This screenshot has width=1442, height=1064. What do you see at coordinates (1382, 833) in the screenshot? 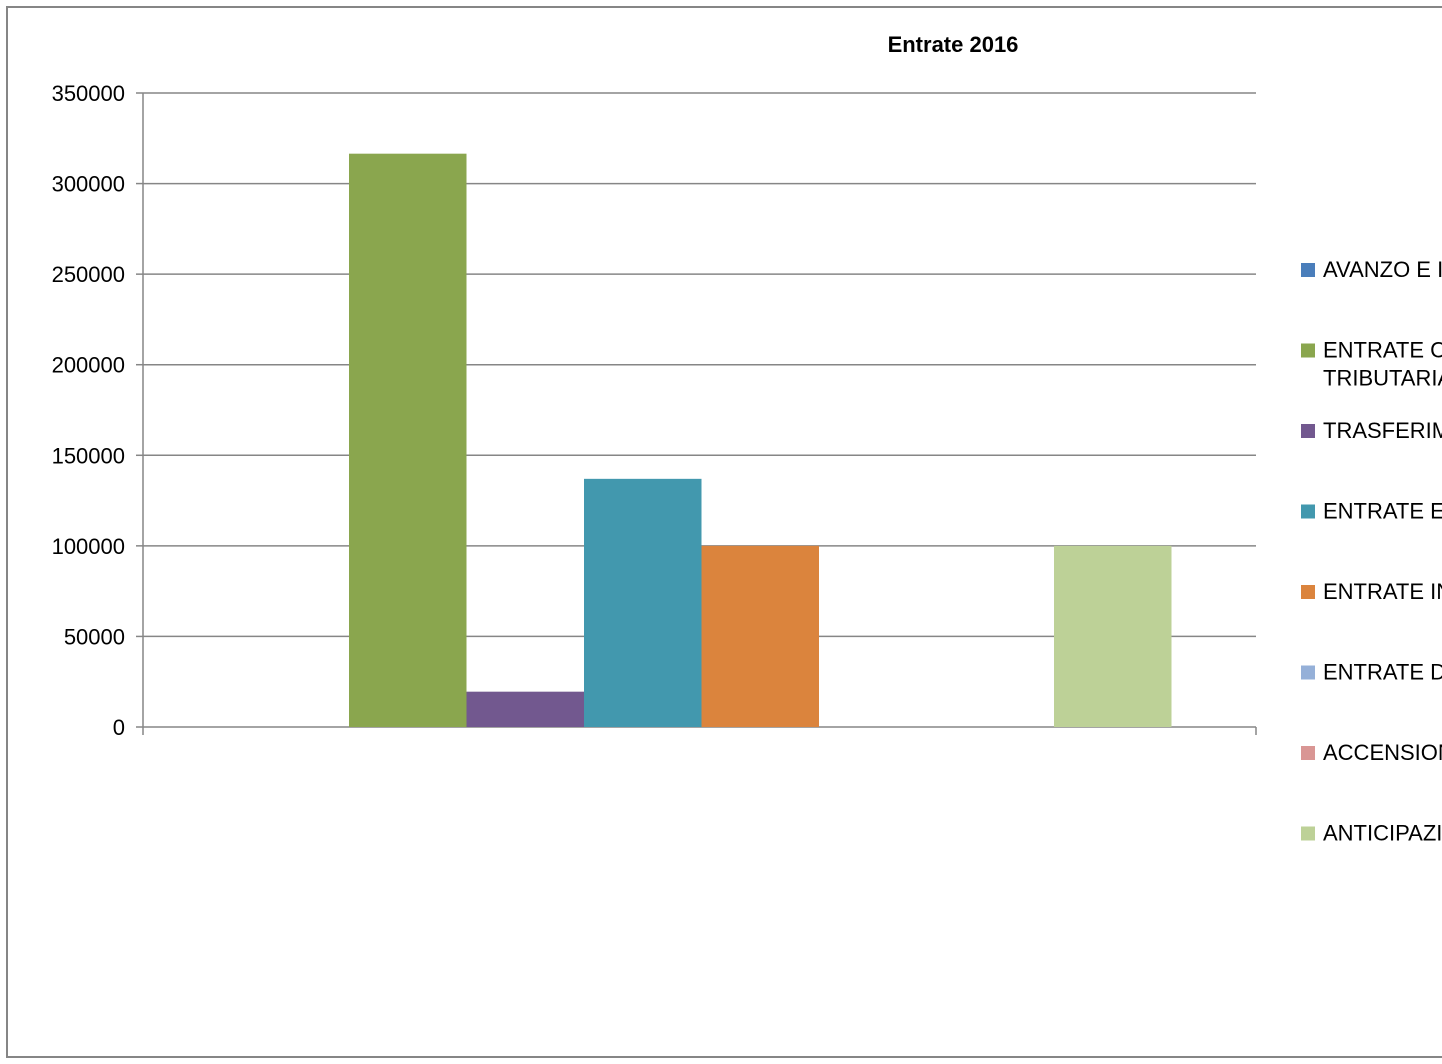
I see `legend-label: ANTICIPAZI` at bounding box center [1382, 833].